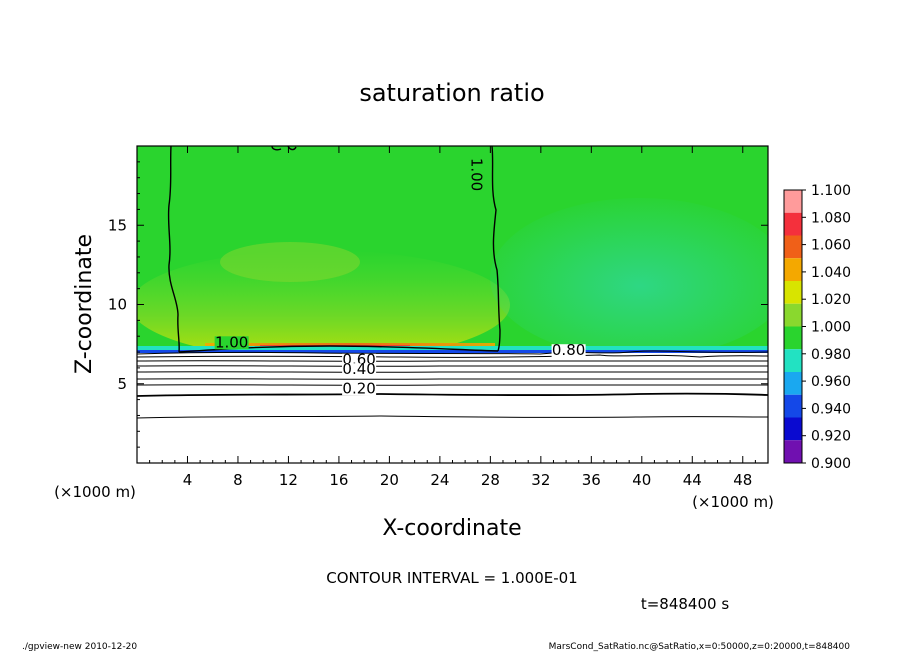 Image resolution: width=904 pixels, height=654 pixels. What do you see at coordinates (451, 93) in the screenshot?
I see `chart-title: saturation ratio` at bounding box center [451, 93].